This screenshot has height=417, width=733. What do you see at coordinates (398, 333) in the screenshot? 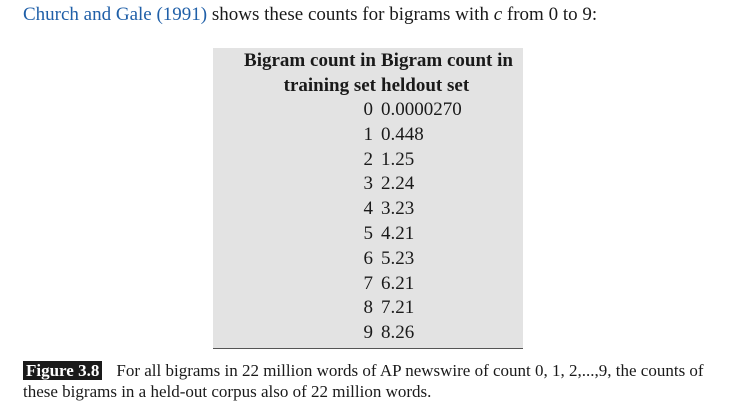
I see `heldout-count-cell: 8.26` at bounding box center [398, 333].